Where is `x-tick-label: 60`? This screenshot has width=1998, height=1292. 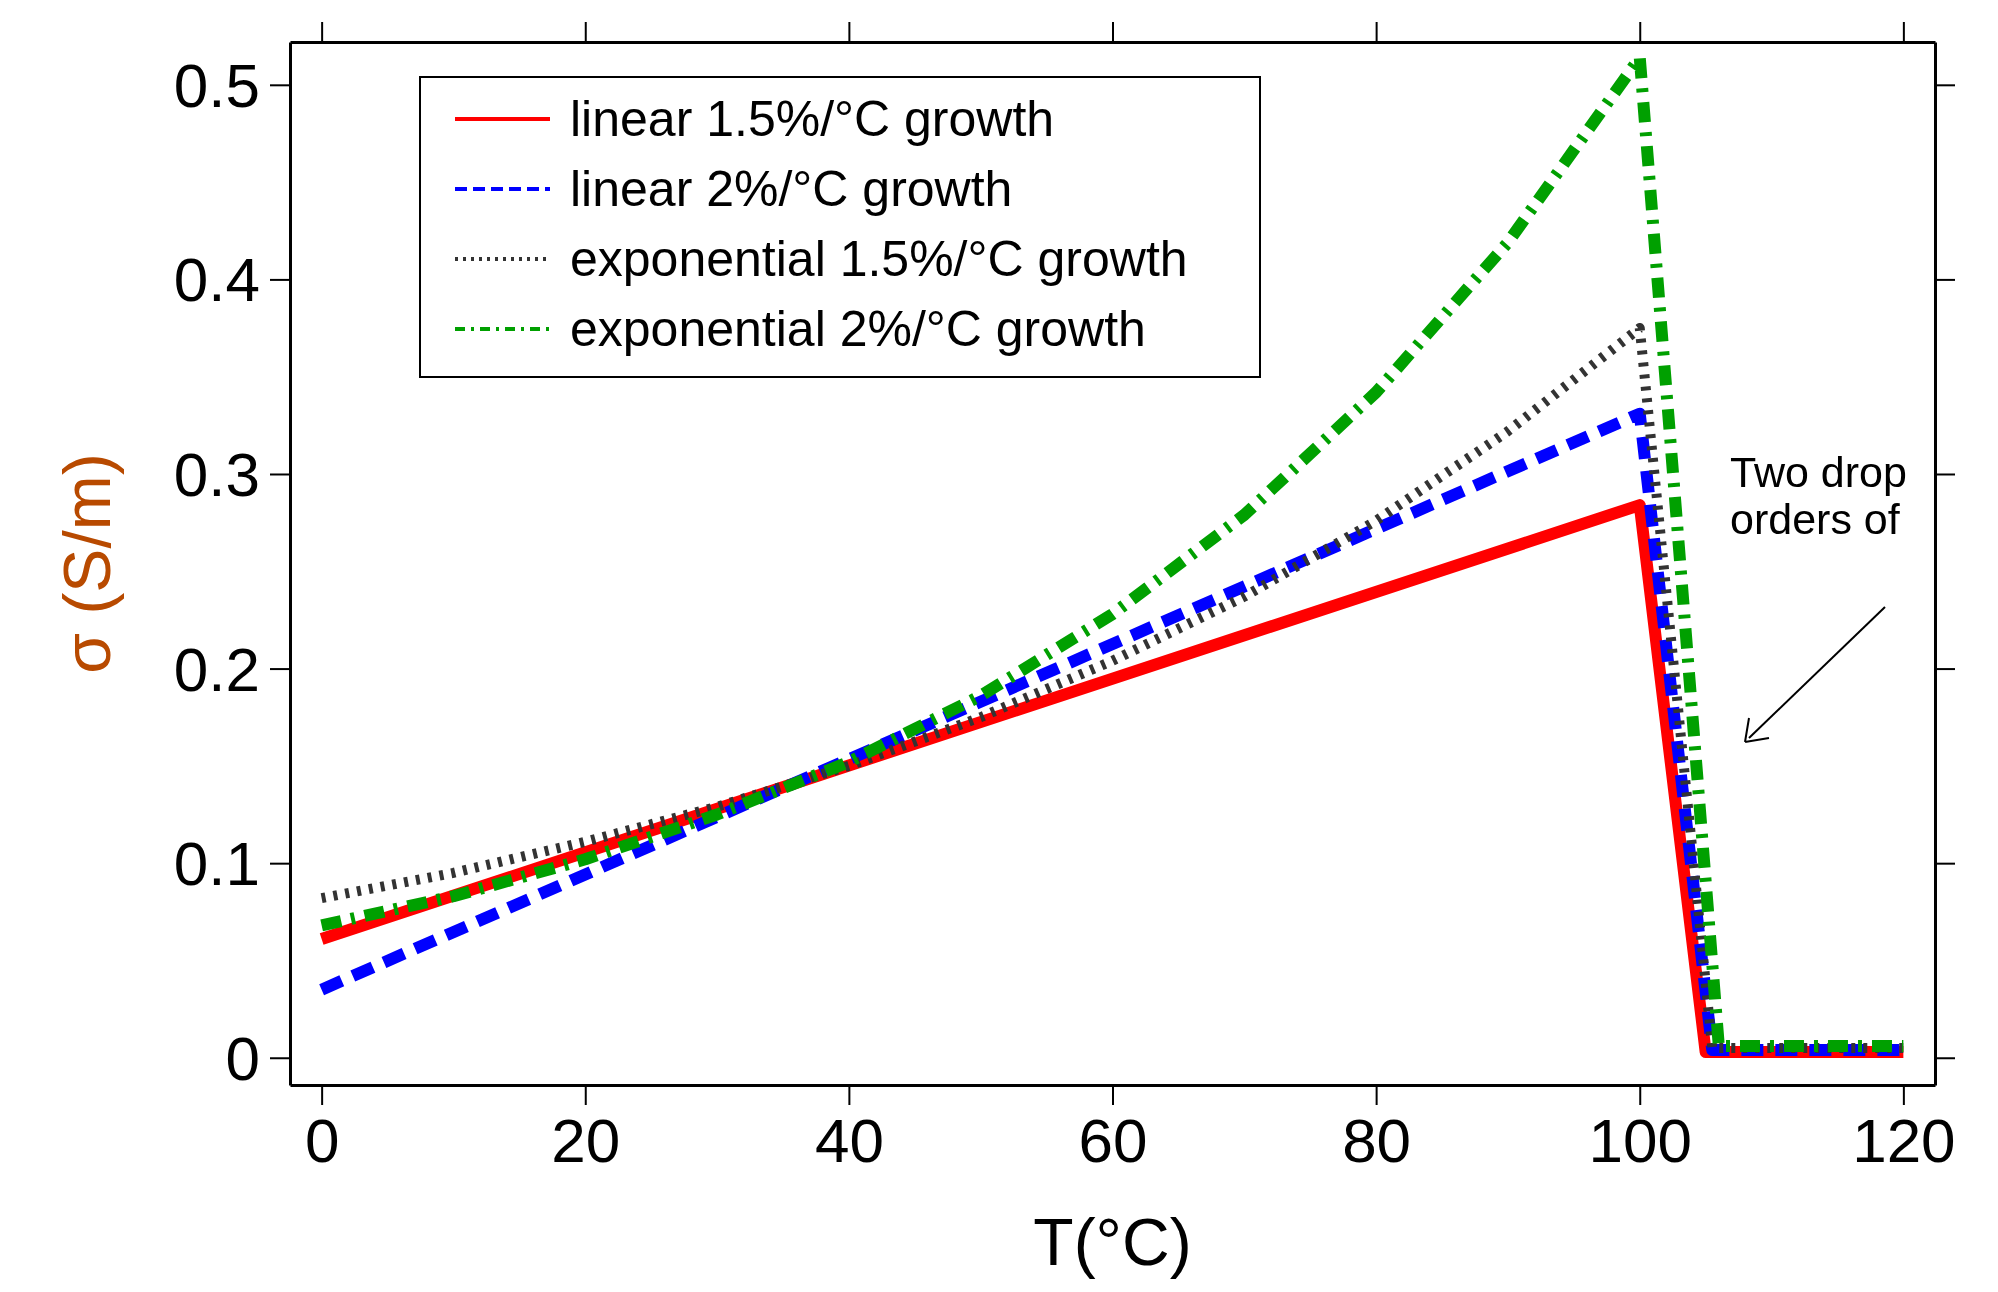
x-tick-label: 60 is located at coordinates (1113, 1140).